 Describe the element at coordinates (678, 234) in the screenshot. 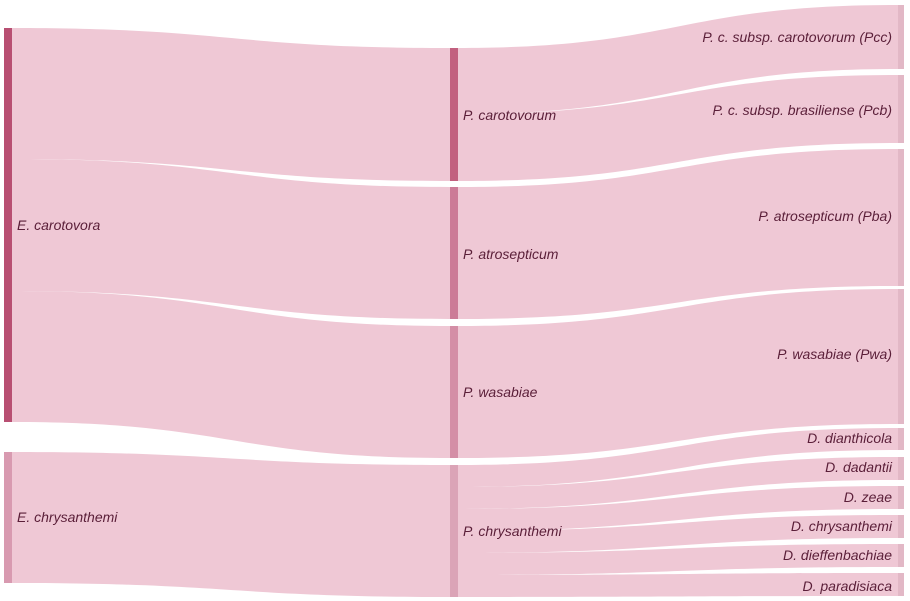

I see `link-patr-pba` at that location.